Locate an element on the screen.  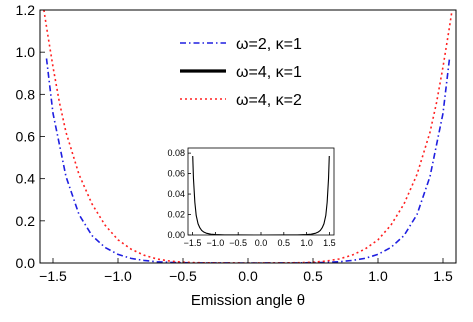
main-y-tick-label: 0.0 is located at coordinates (26, 263).